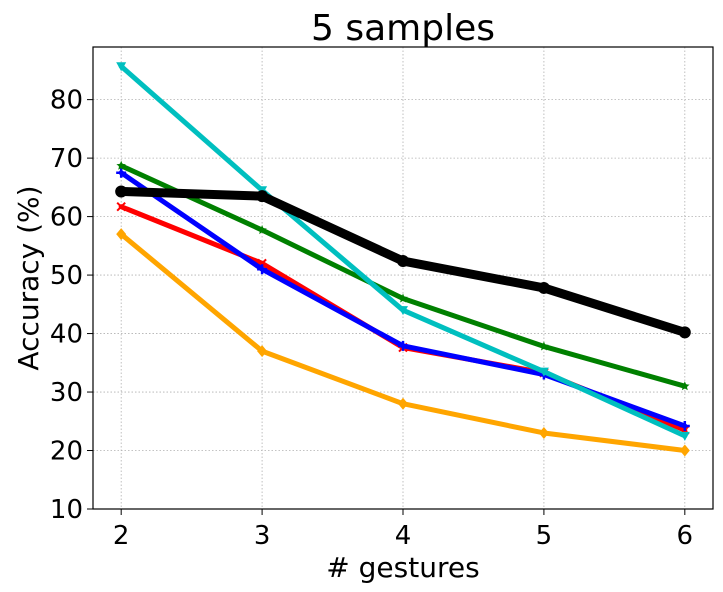  What do you see at coordinates (544, 536) in the screenshot?
I see `x-tick-label: 5` at bounding box center [544, 536].